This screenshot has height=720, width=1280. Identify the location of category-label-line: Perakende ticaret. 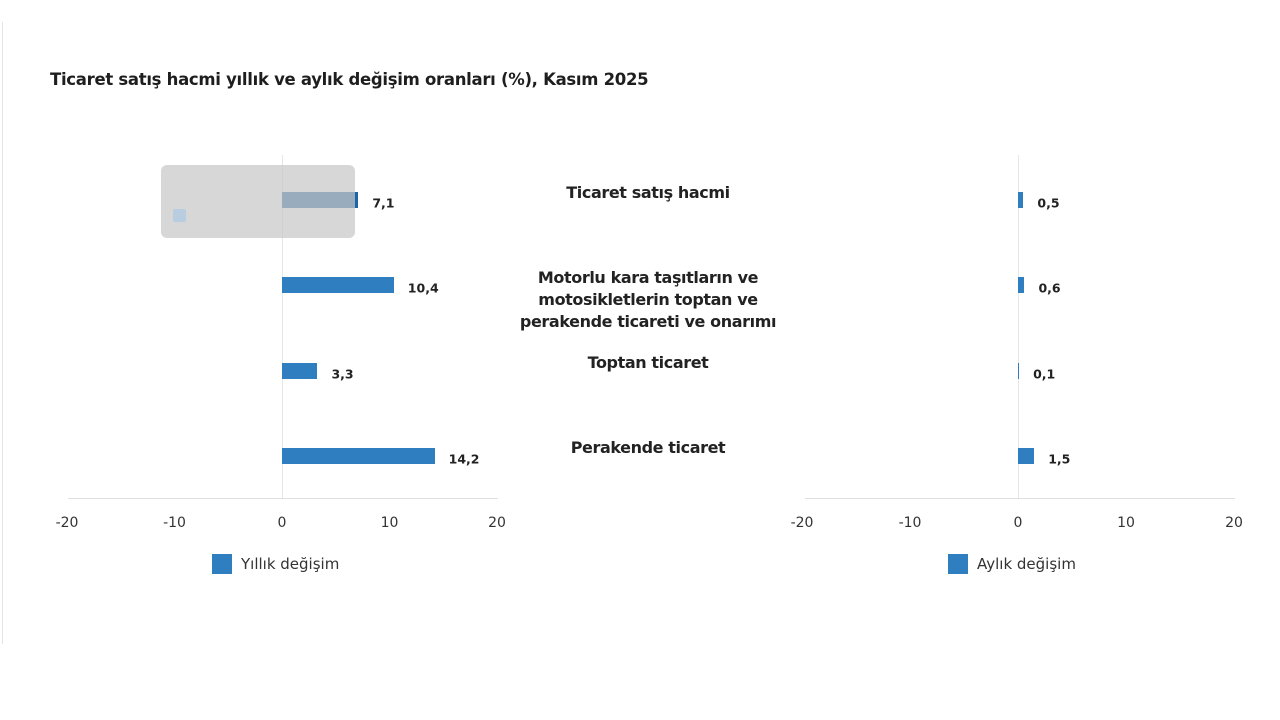
(648, 447).